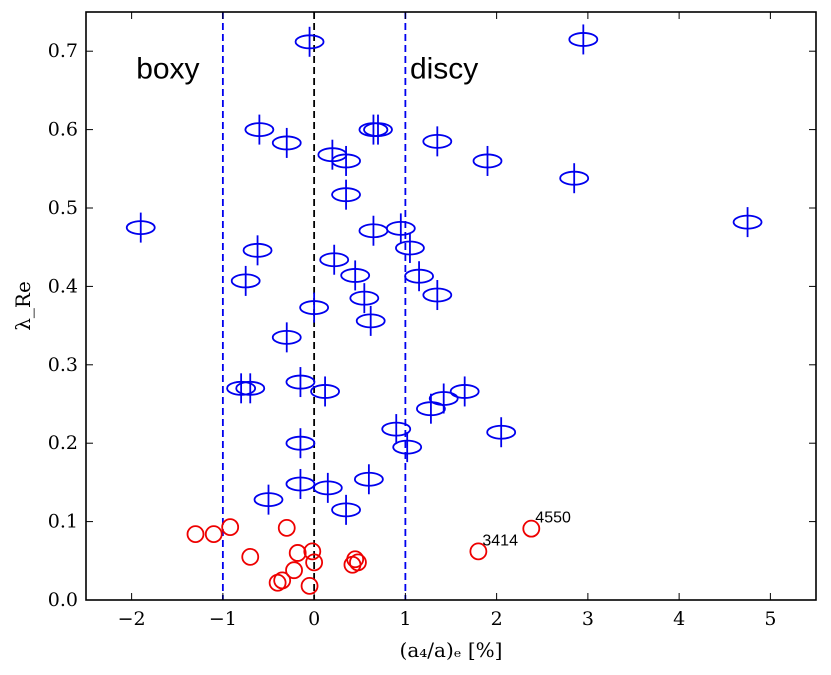 The height and width of the screenshot is (675, 831). Describe the element at coordinates (497, 619) in the screenshot. I see `x-tick-label: 2` at that location.